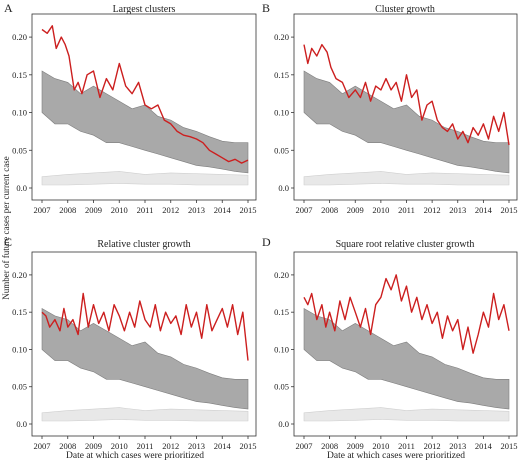 This screenshot has width=520, height=465. Describe the element at coordinates (6, 227) in the screenshot. I see `y-axis-label: Number of future cases per current case` at that location.